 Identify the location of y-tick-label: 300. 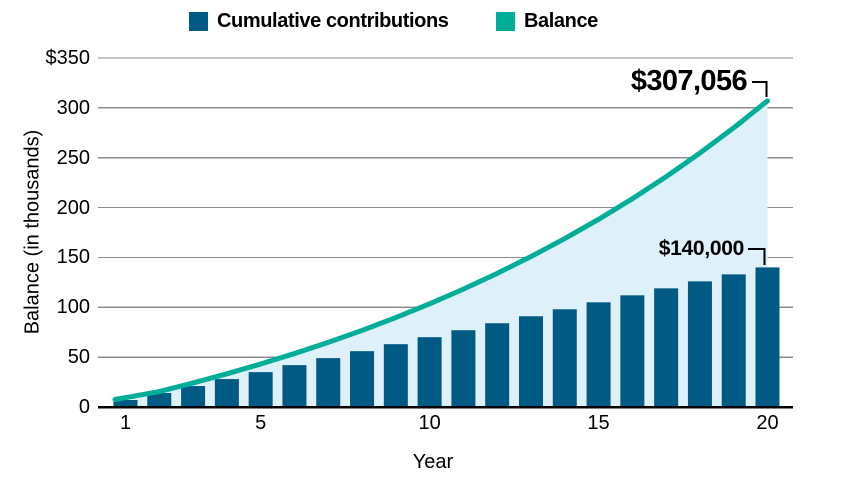
(73, 107).